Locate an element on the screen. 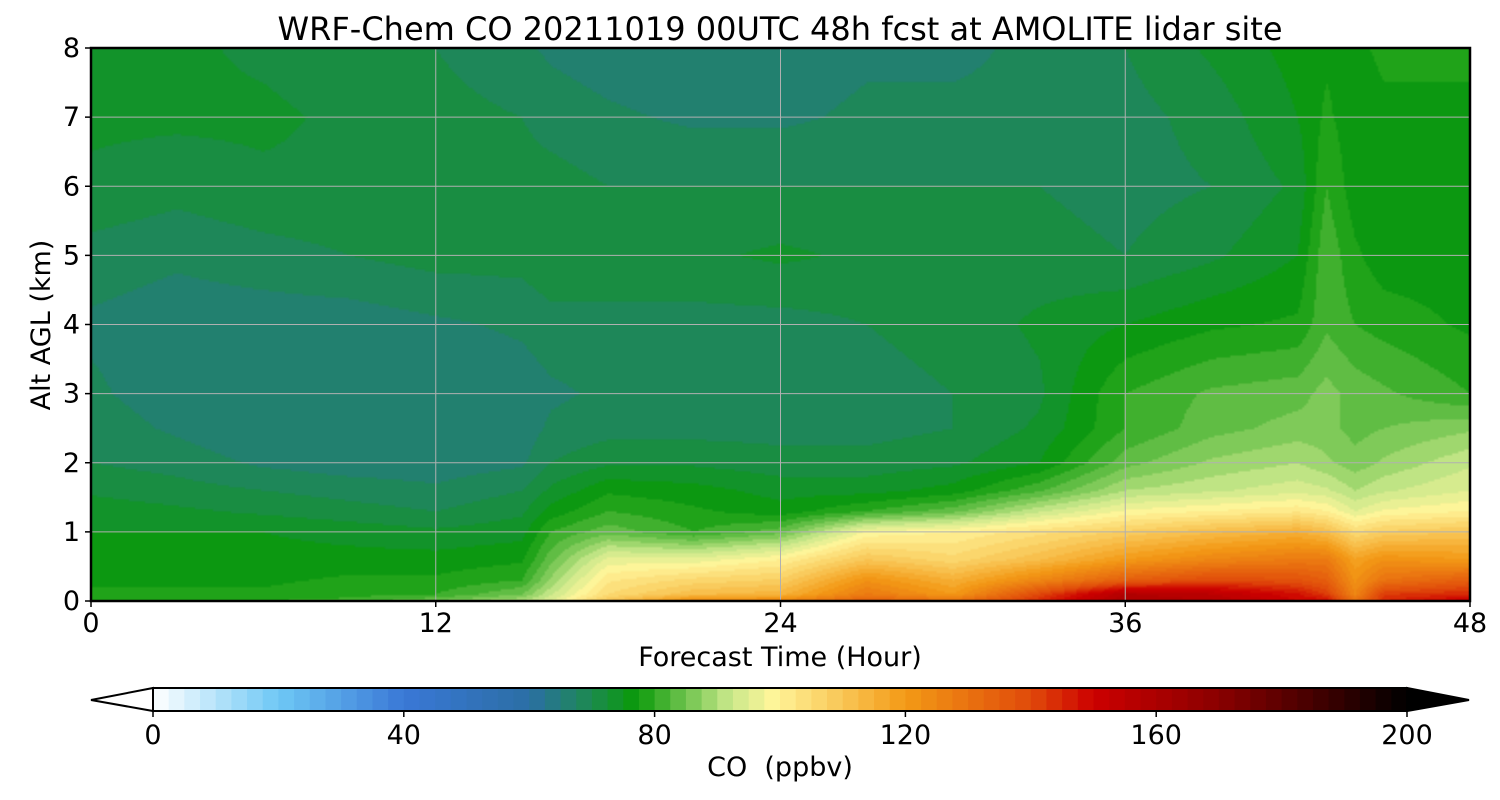 This screenshot has height=800, width=1500. colorbar-tick-label: 0 is located at coordinates (152, 735).